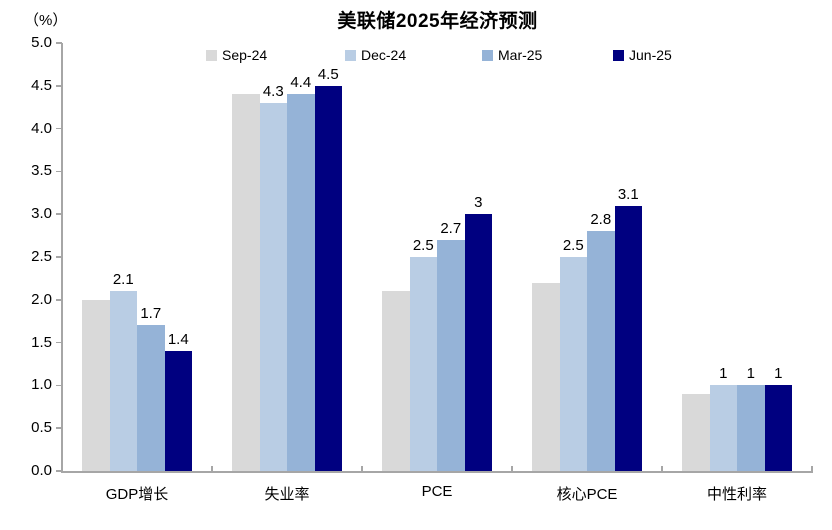 The image size is (832, 530). Describe the element at coordinates (41, 342) in the screenshot. I see `y-tick-label: 1.5` at that location.